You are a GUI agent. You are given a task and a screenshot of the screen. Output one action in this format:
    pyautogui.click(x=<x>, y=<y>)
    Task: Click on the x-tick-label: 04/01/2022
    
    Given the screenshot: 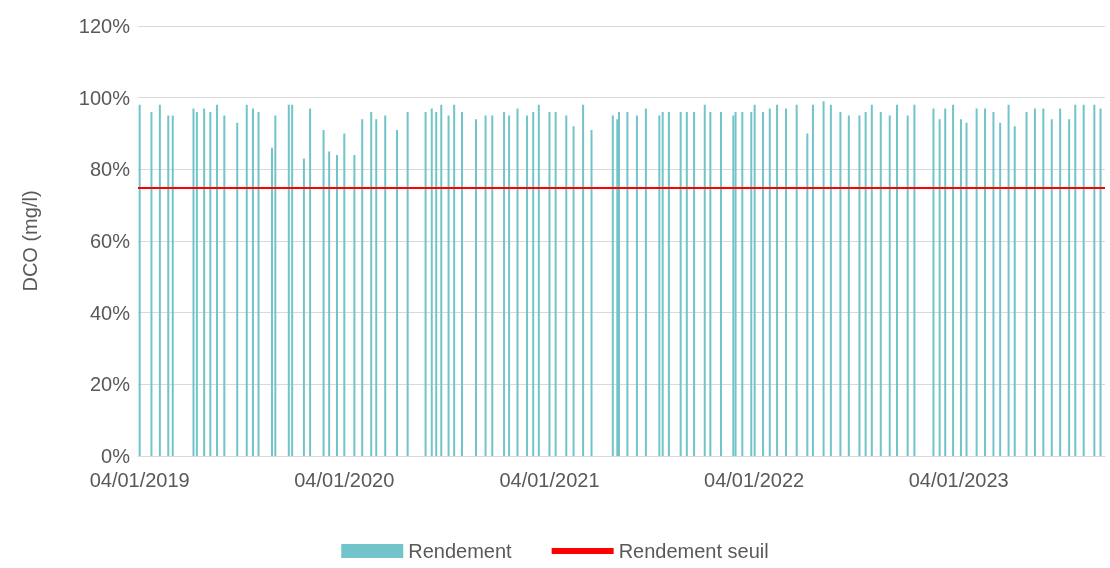 What is the action you would take?
    pyautogui.click(x=754, y=480)
    